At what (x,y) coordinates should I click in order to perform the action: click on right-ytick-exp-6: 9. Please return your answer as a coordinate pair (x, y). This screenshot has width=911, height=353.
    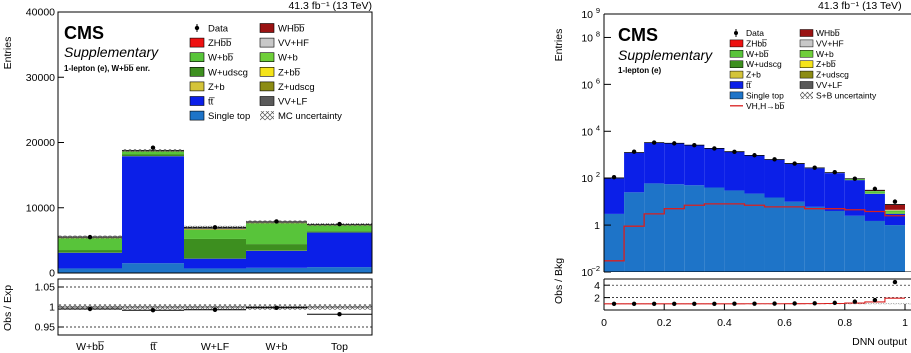
    Looking at the image, I should click on (598, 10).